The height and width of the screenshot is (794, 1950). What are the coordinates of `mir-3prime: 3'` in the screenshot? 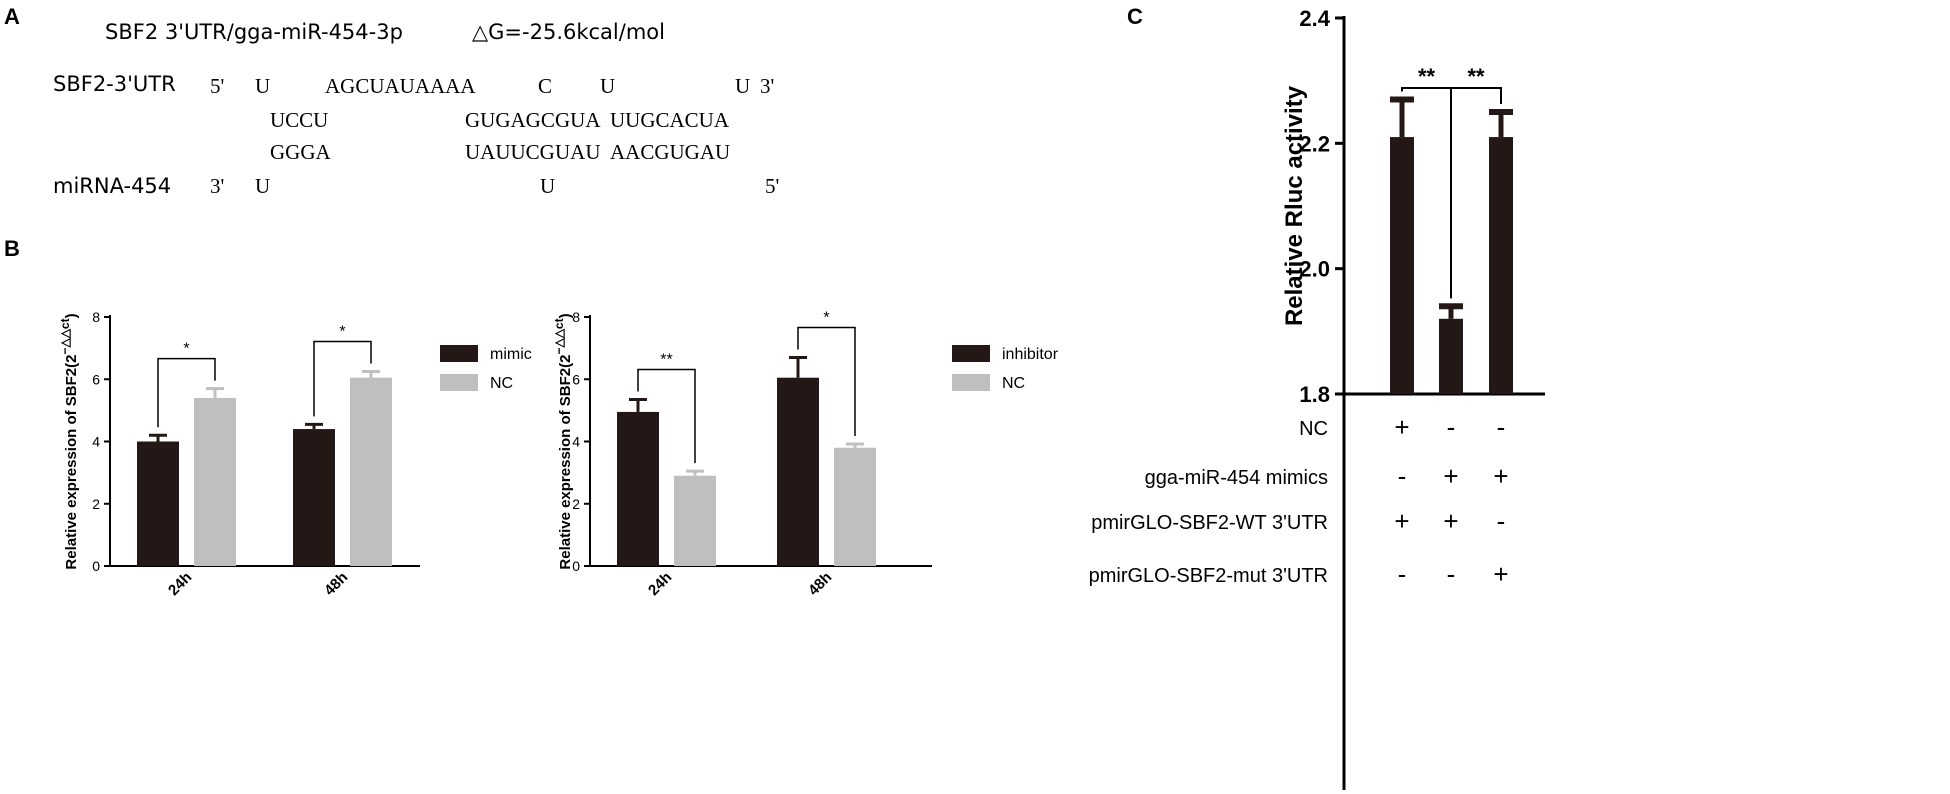 It's located at (217, 186).